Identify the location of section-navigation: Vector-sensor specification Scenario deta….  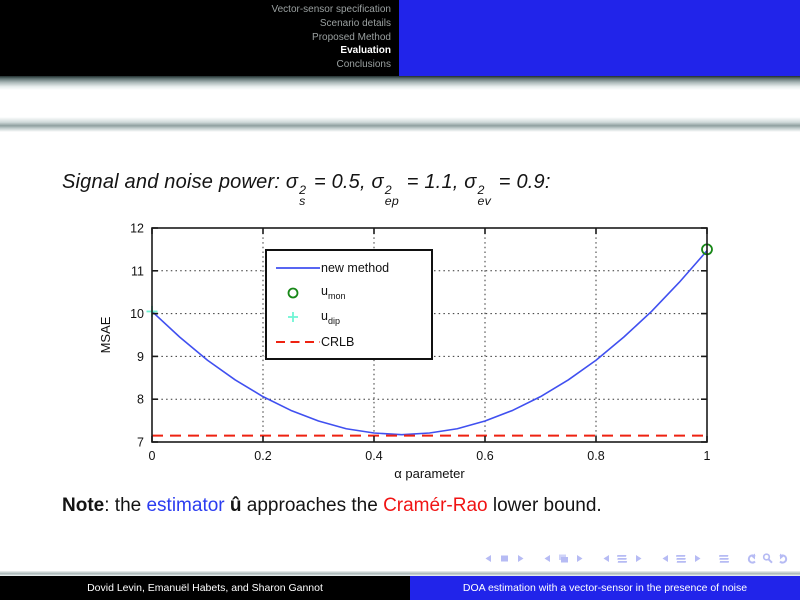
(331, 37).